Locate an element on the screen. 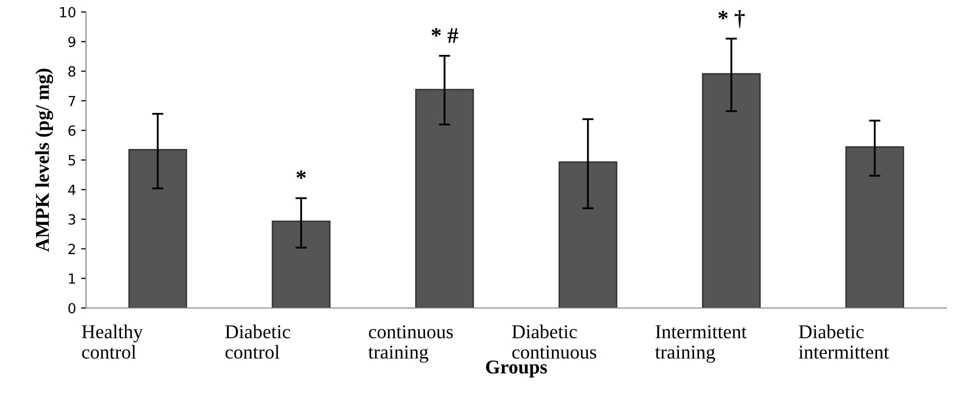 The height and width of the screenshot is (400, 956). x-tick-label: Diabetic continuous is located at coordinates (554, 341).